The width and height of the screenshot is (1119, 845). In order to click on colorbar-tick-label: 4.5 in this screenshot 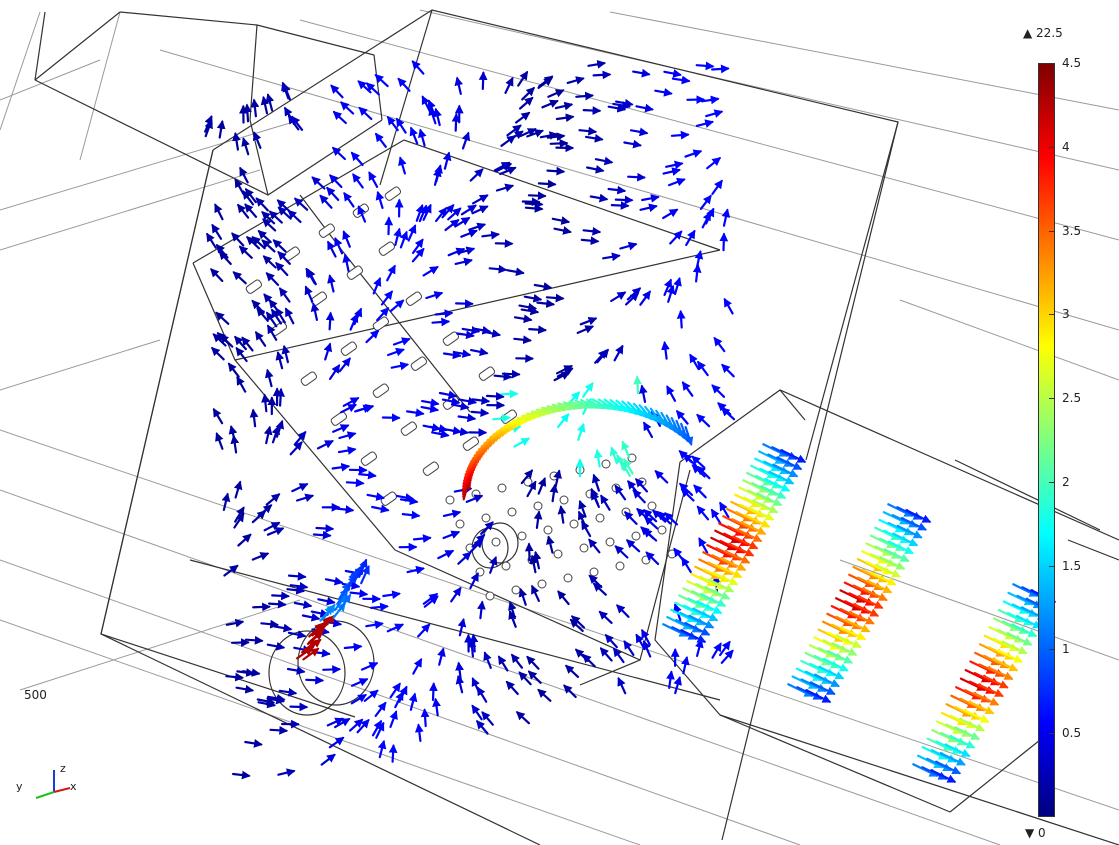, I will do `click(1072, 63)`.